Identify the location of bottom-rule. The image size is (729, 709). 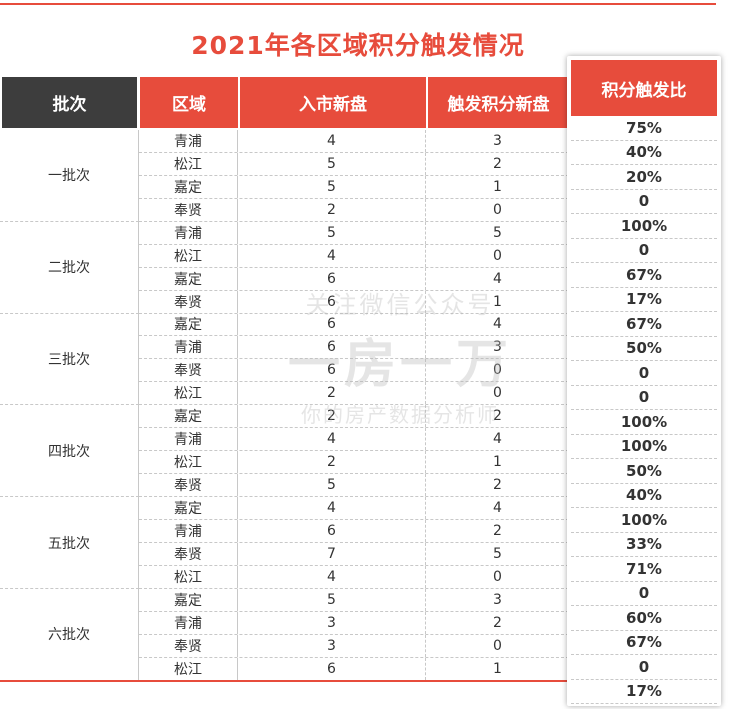
(360, 681).